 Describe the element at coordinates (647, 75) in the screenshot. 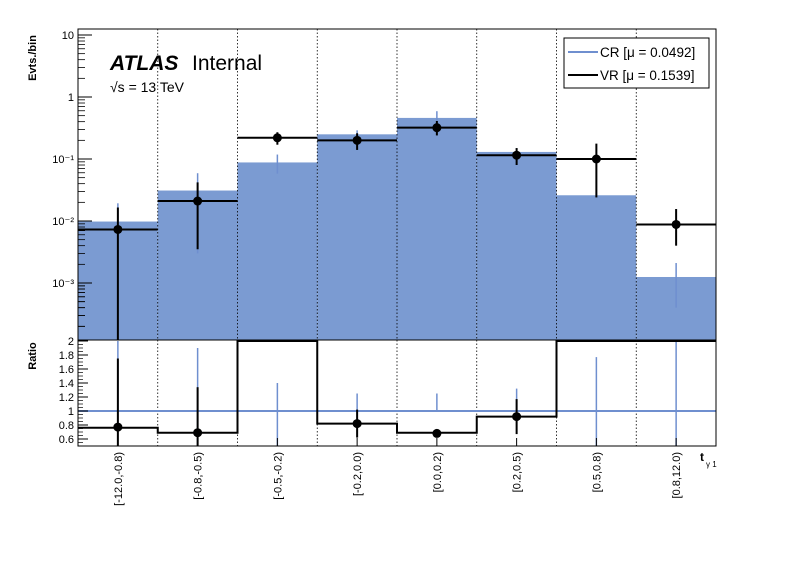

I see `legend-vr-label: VR [μ = 0.1539]` at that location.